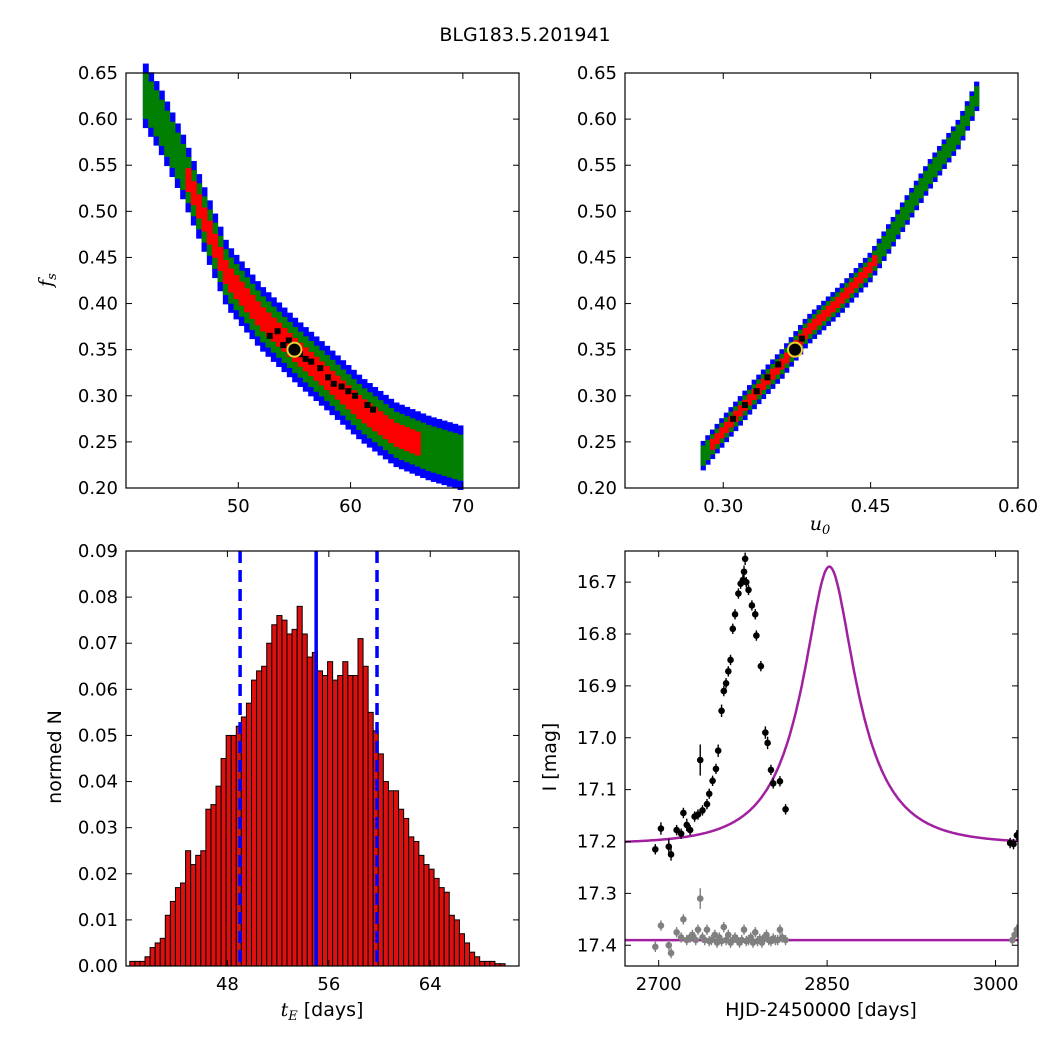 The image size is (1050, 1050). Describe the element at coordinates (597, 893) in the screenshot. I see `lc-ytick-label: 17.3` at that location.